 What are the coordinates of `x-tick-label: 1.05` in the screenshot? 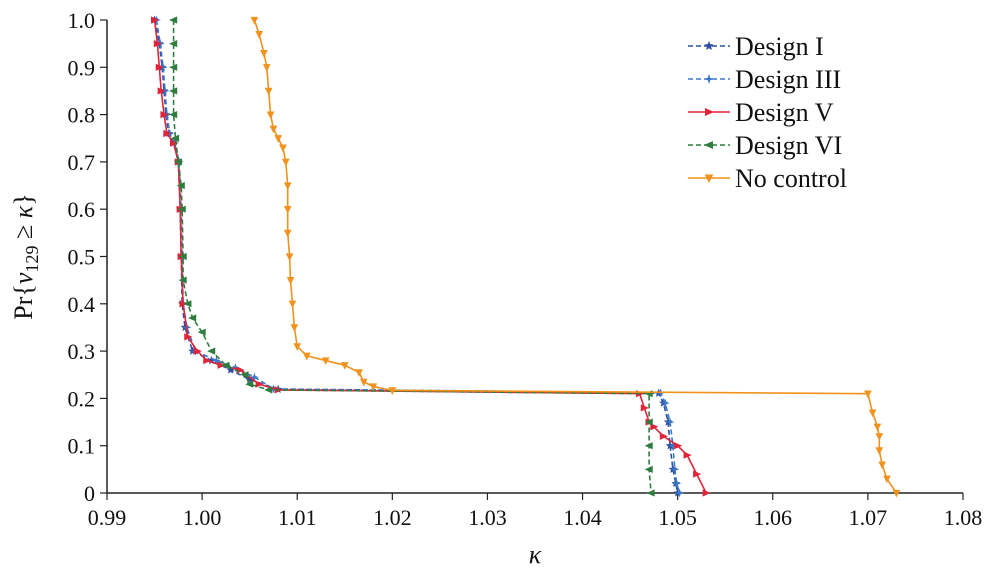 It's located at (677, 517).